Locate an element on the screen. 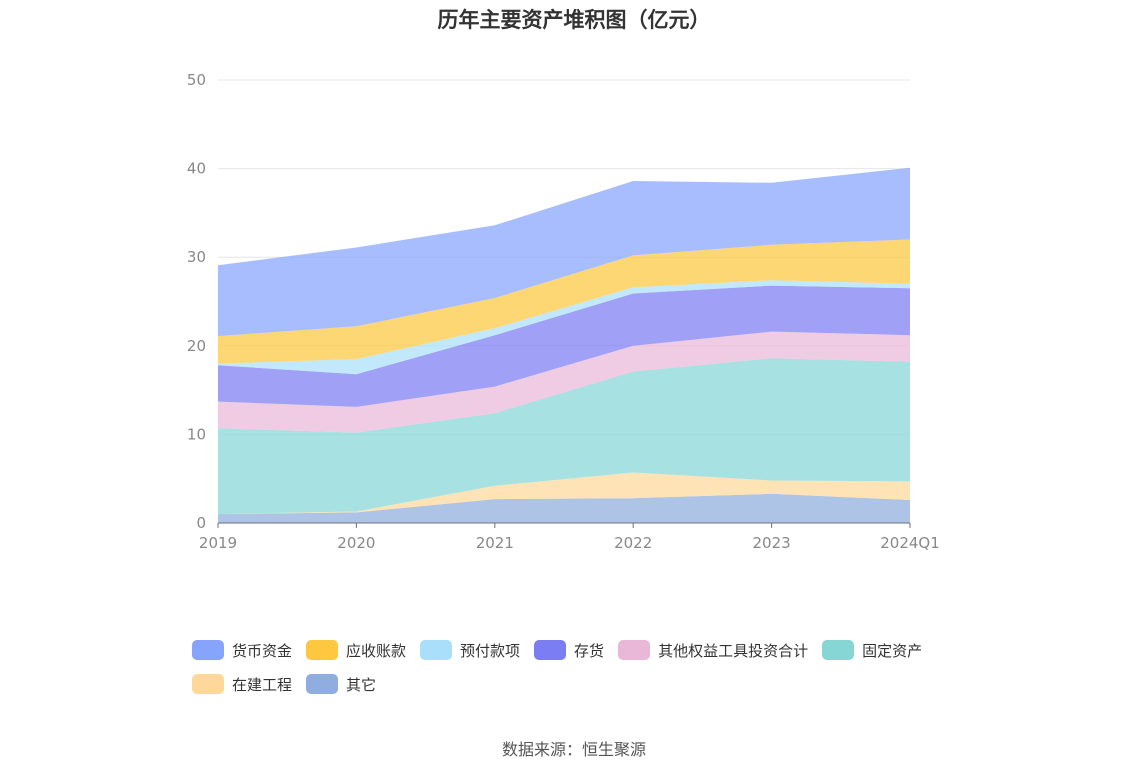 Image resolution: width=1148 pixels, height=776 pixels. chart-legend: 货币资金 应收账款 预付款项 存货 其他权益工具投资合计 固定资产在建工程 其它 is located at coordinates (587, 667).